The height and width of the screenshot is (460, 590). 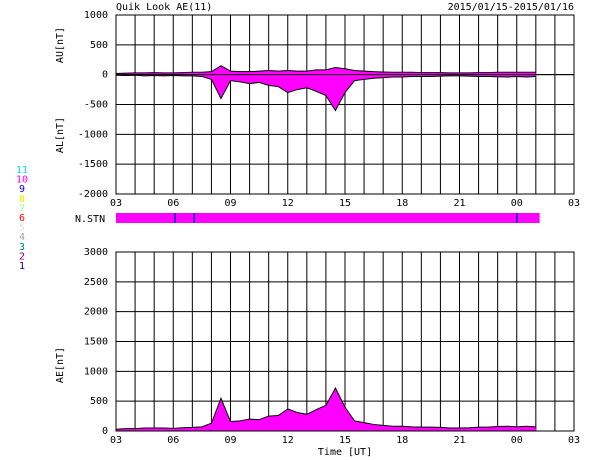 I want to click on y-tick-label: 2000, so click(x=96, y=312).